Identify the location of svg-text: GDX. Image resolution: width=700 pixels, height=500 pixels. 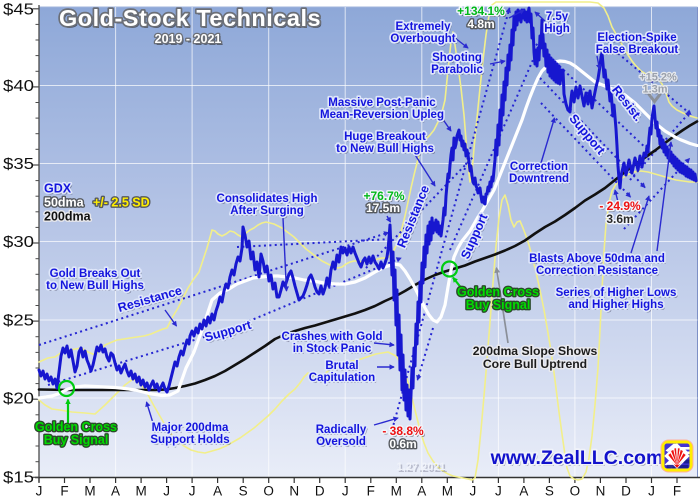
(60, 190).